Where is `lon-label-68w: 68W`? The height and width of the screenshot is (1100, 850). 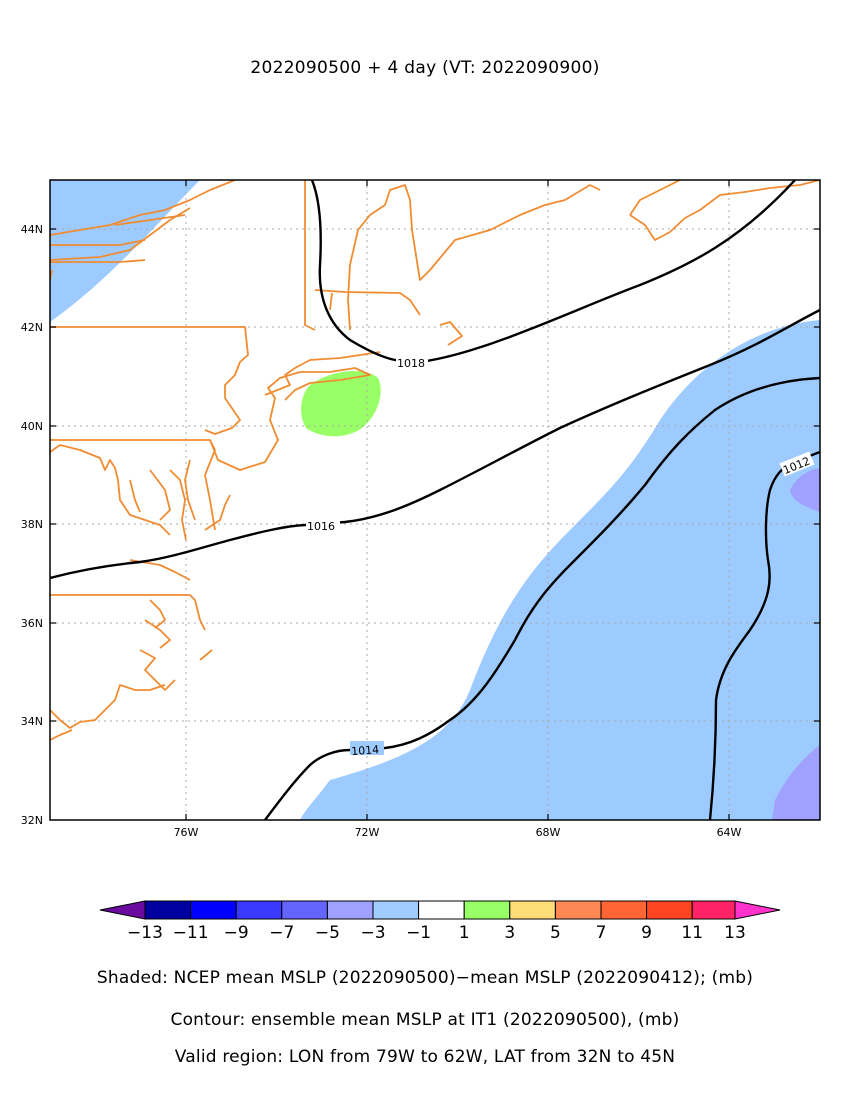
lon-label-68w: 68W is located at coordinates (548, 832).